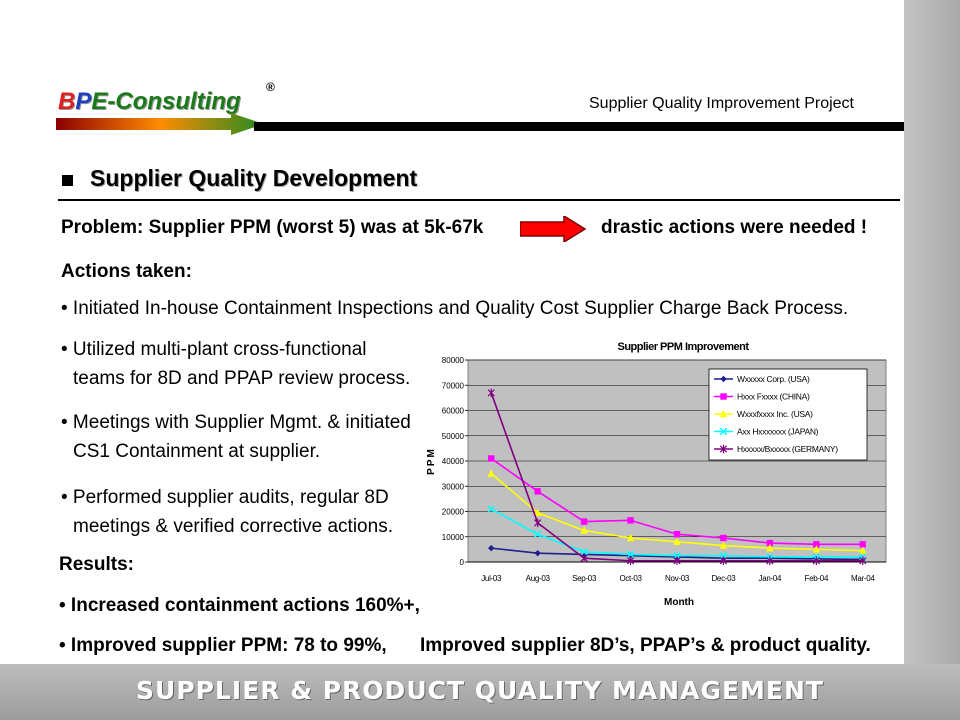 The height and width of the screenshot is (720, 960). Describe the element at coordinates (453, 385) in the screenshot. I see `y-tick-label: 70000` at that location.